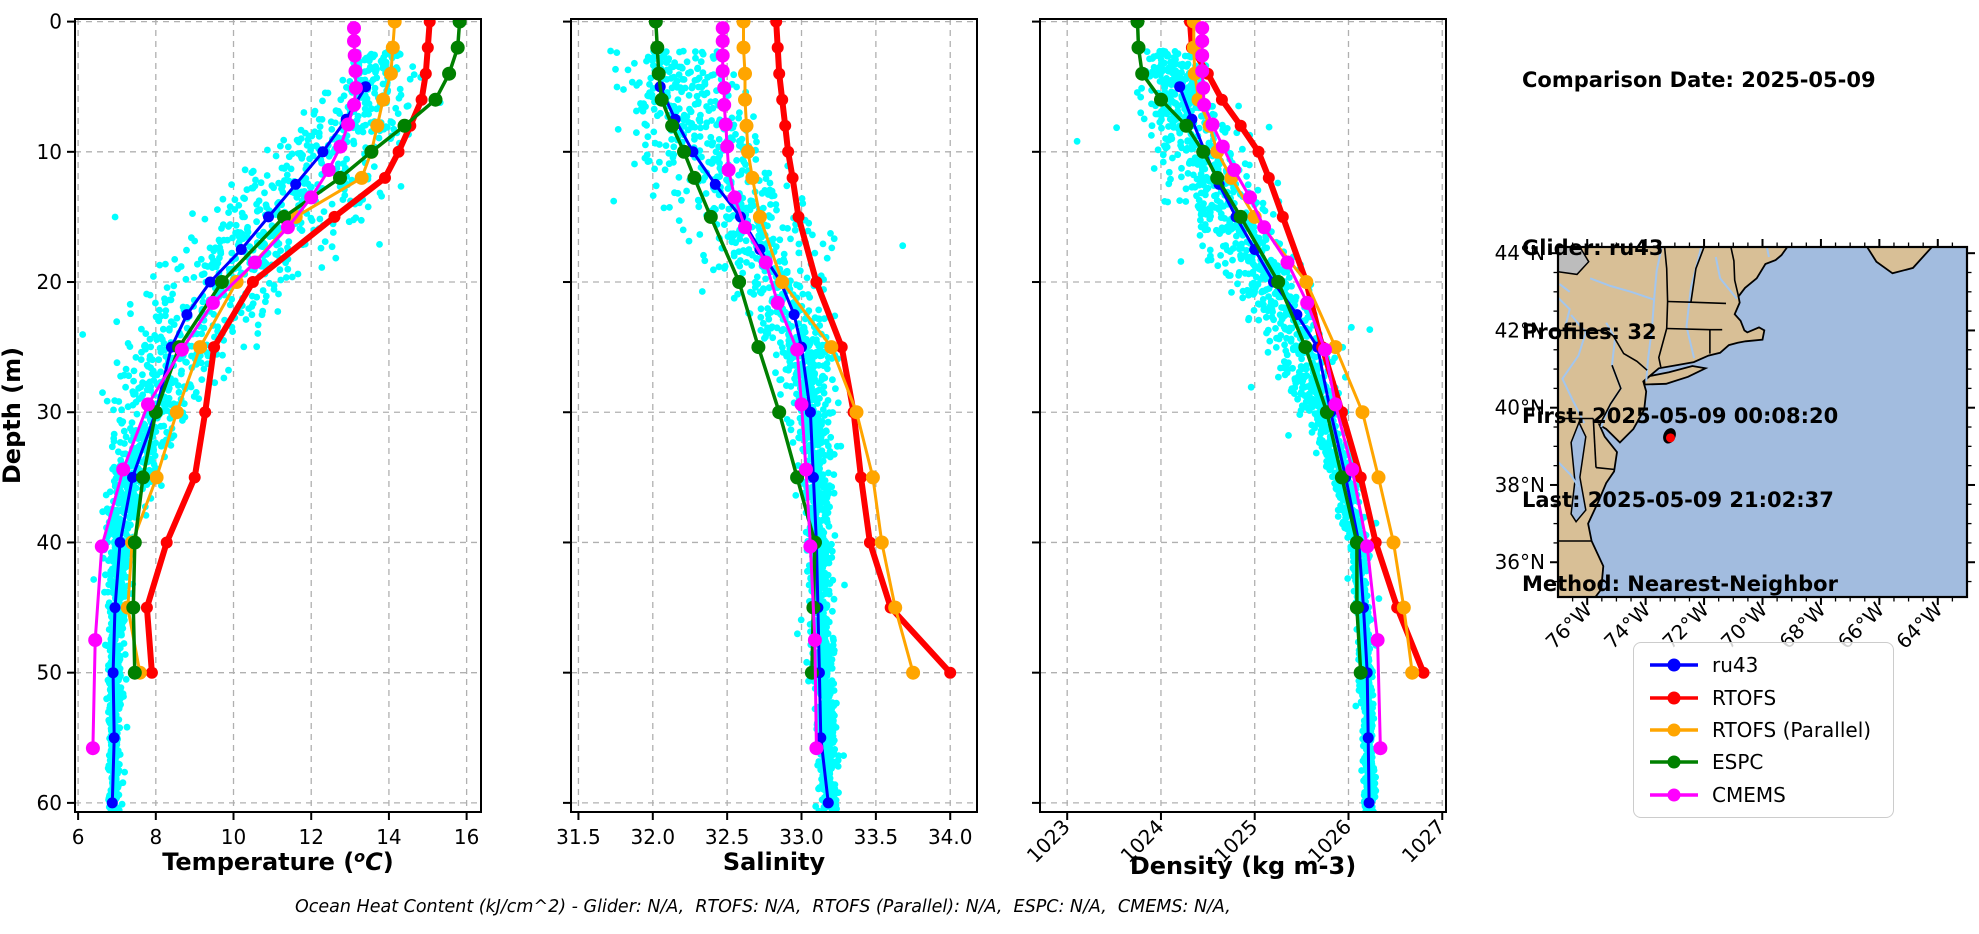 This screenshot has width=1979, height=934. I want to click on legend-label: CMEMS, so click(1749, 794).